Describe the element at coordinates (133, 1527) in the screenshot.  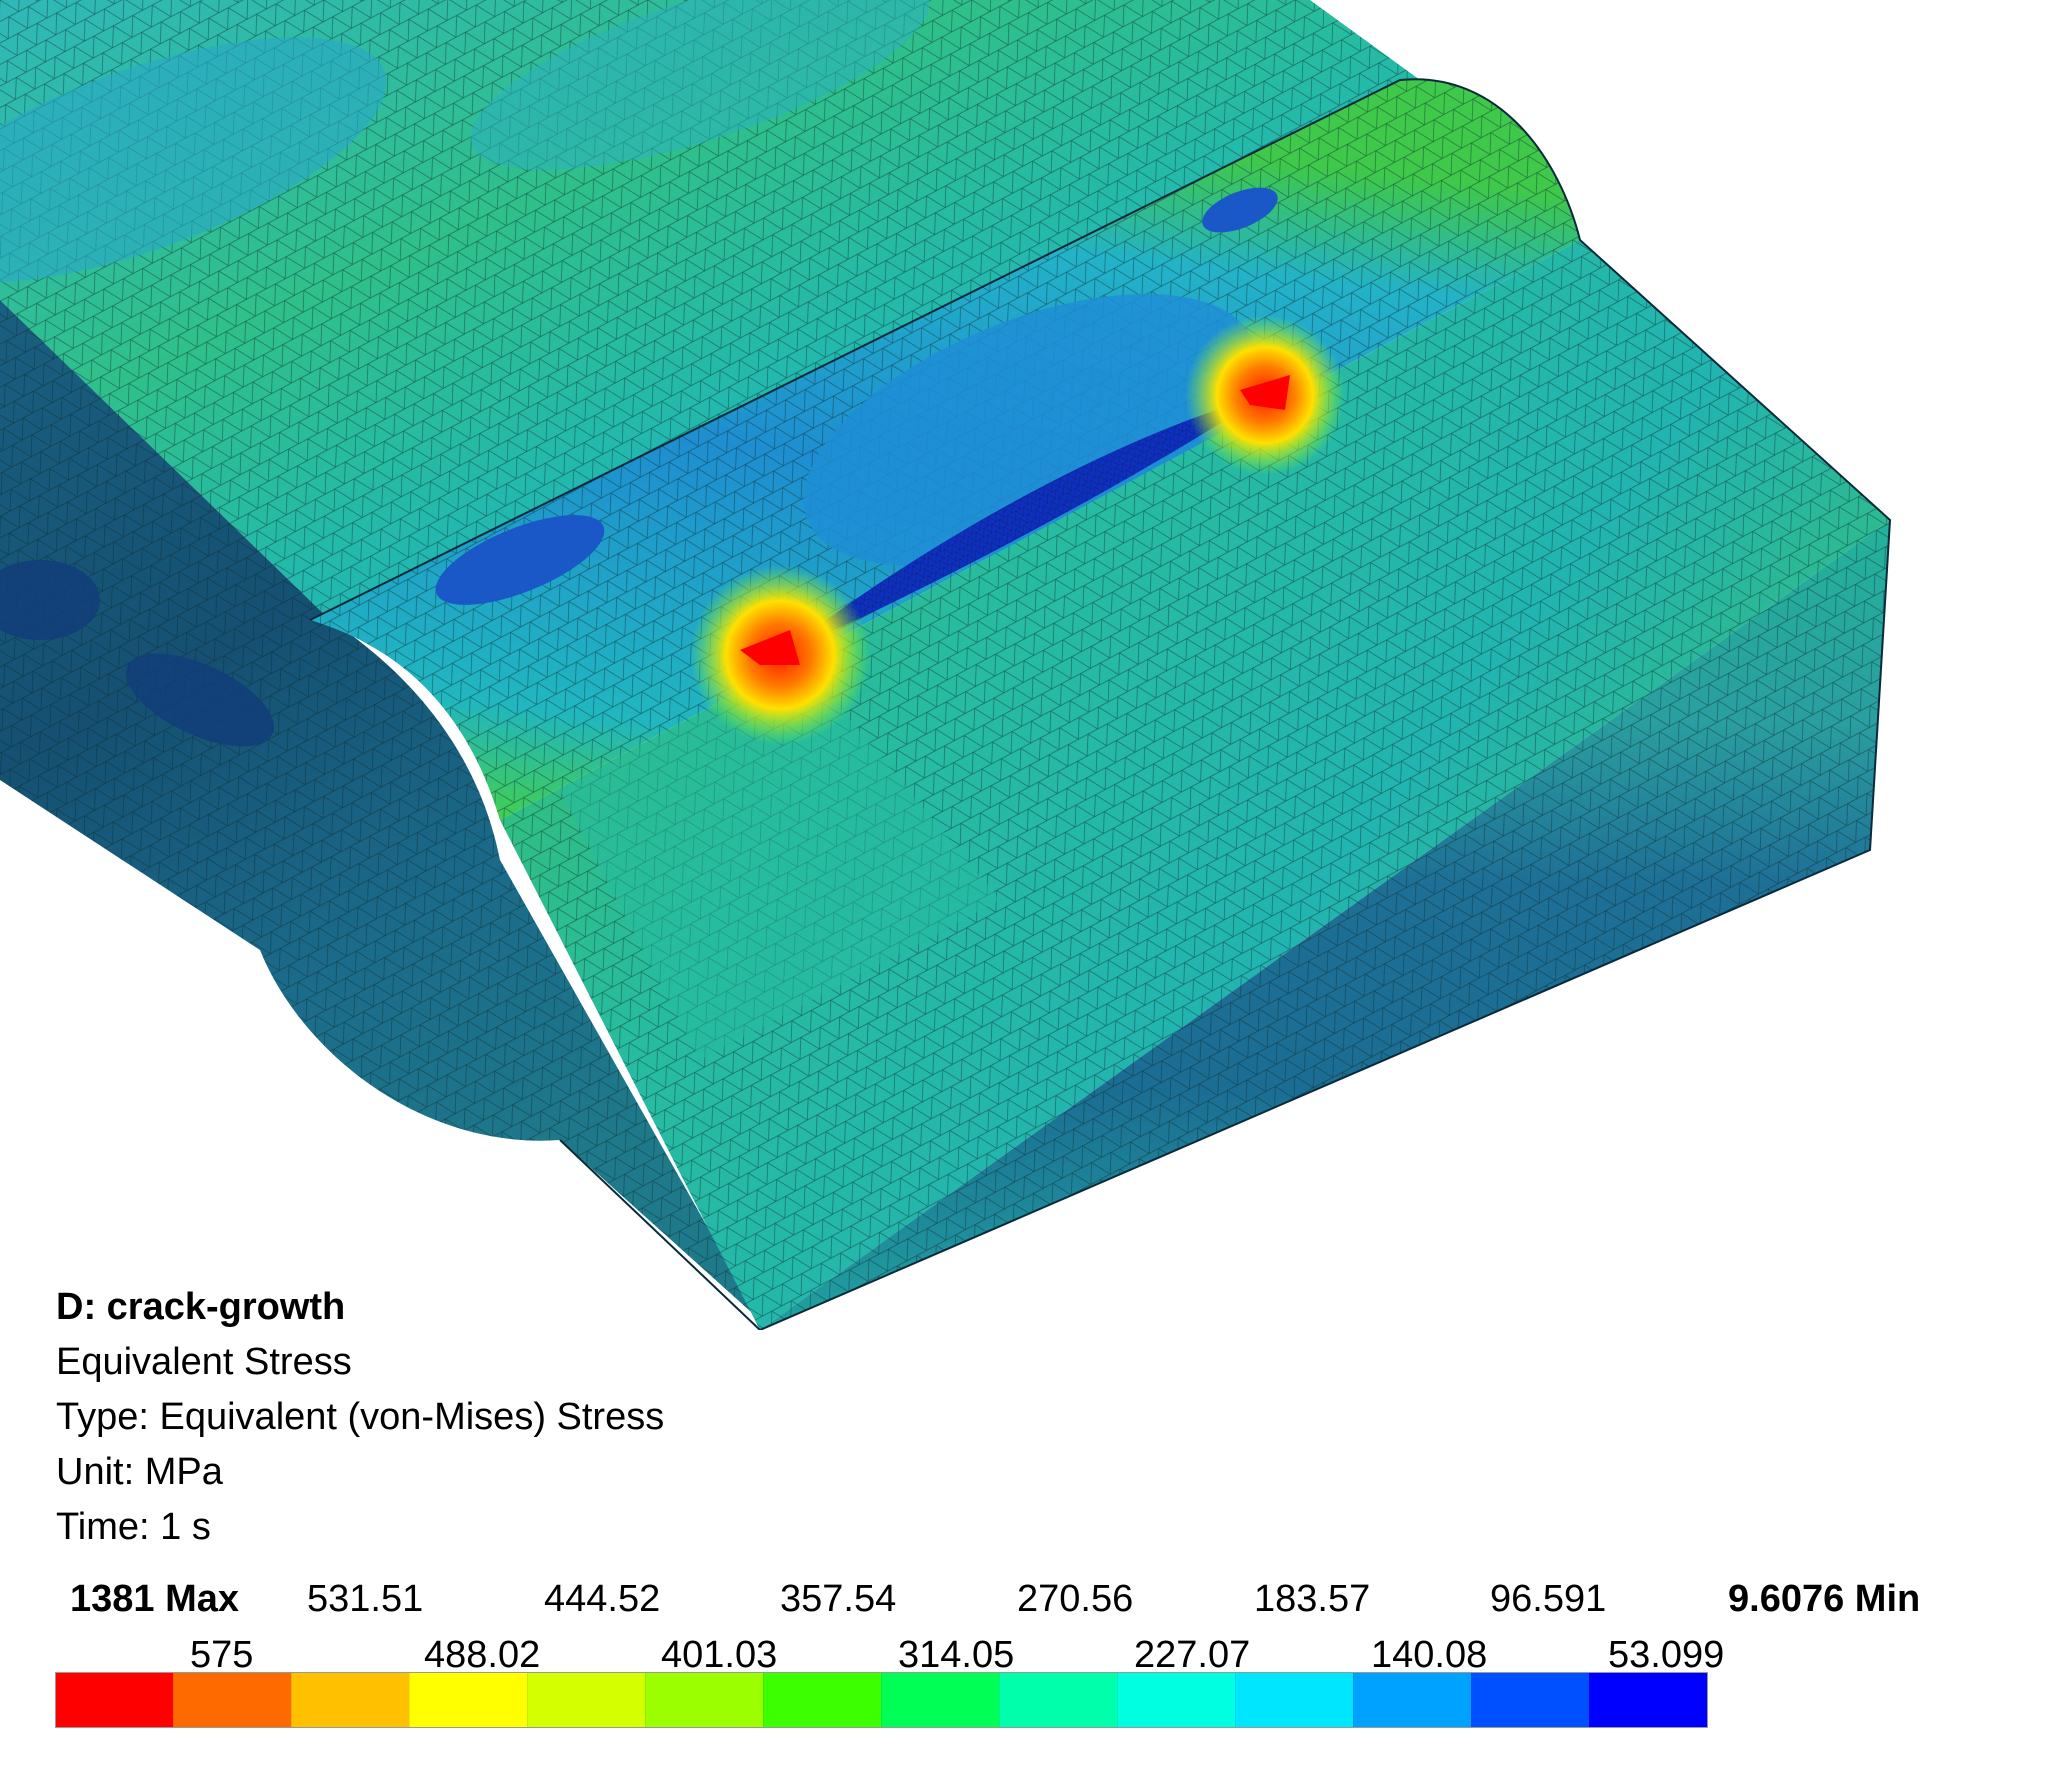
I see `result-time: Time: 1 s` at that location.